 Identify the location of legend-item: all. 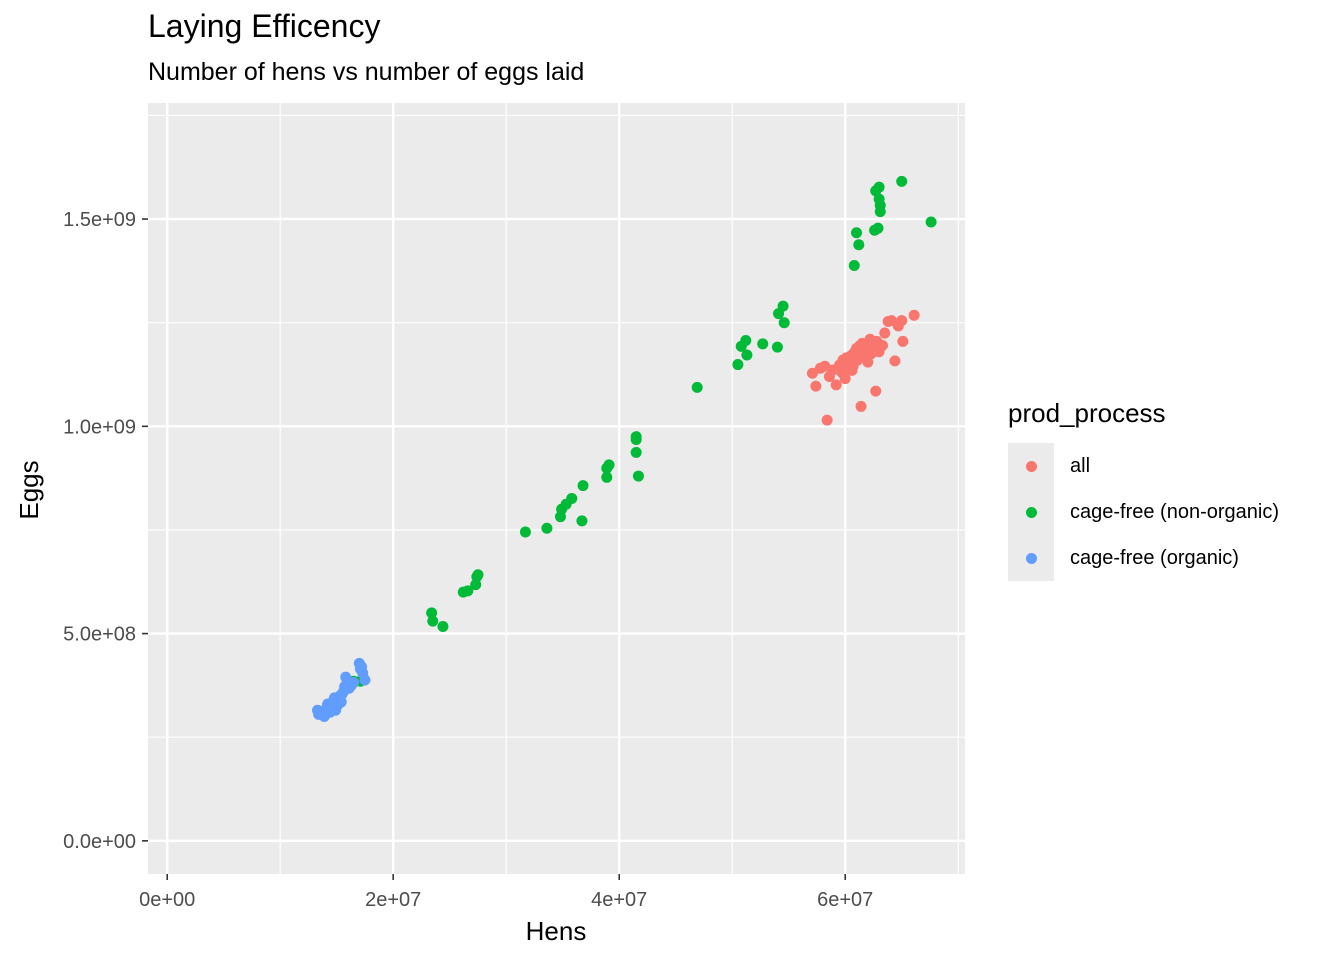
(1143, 466).